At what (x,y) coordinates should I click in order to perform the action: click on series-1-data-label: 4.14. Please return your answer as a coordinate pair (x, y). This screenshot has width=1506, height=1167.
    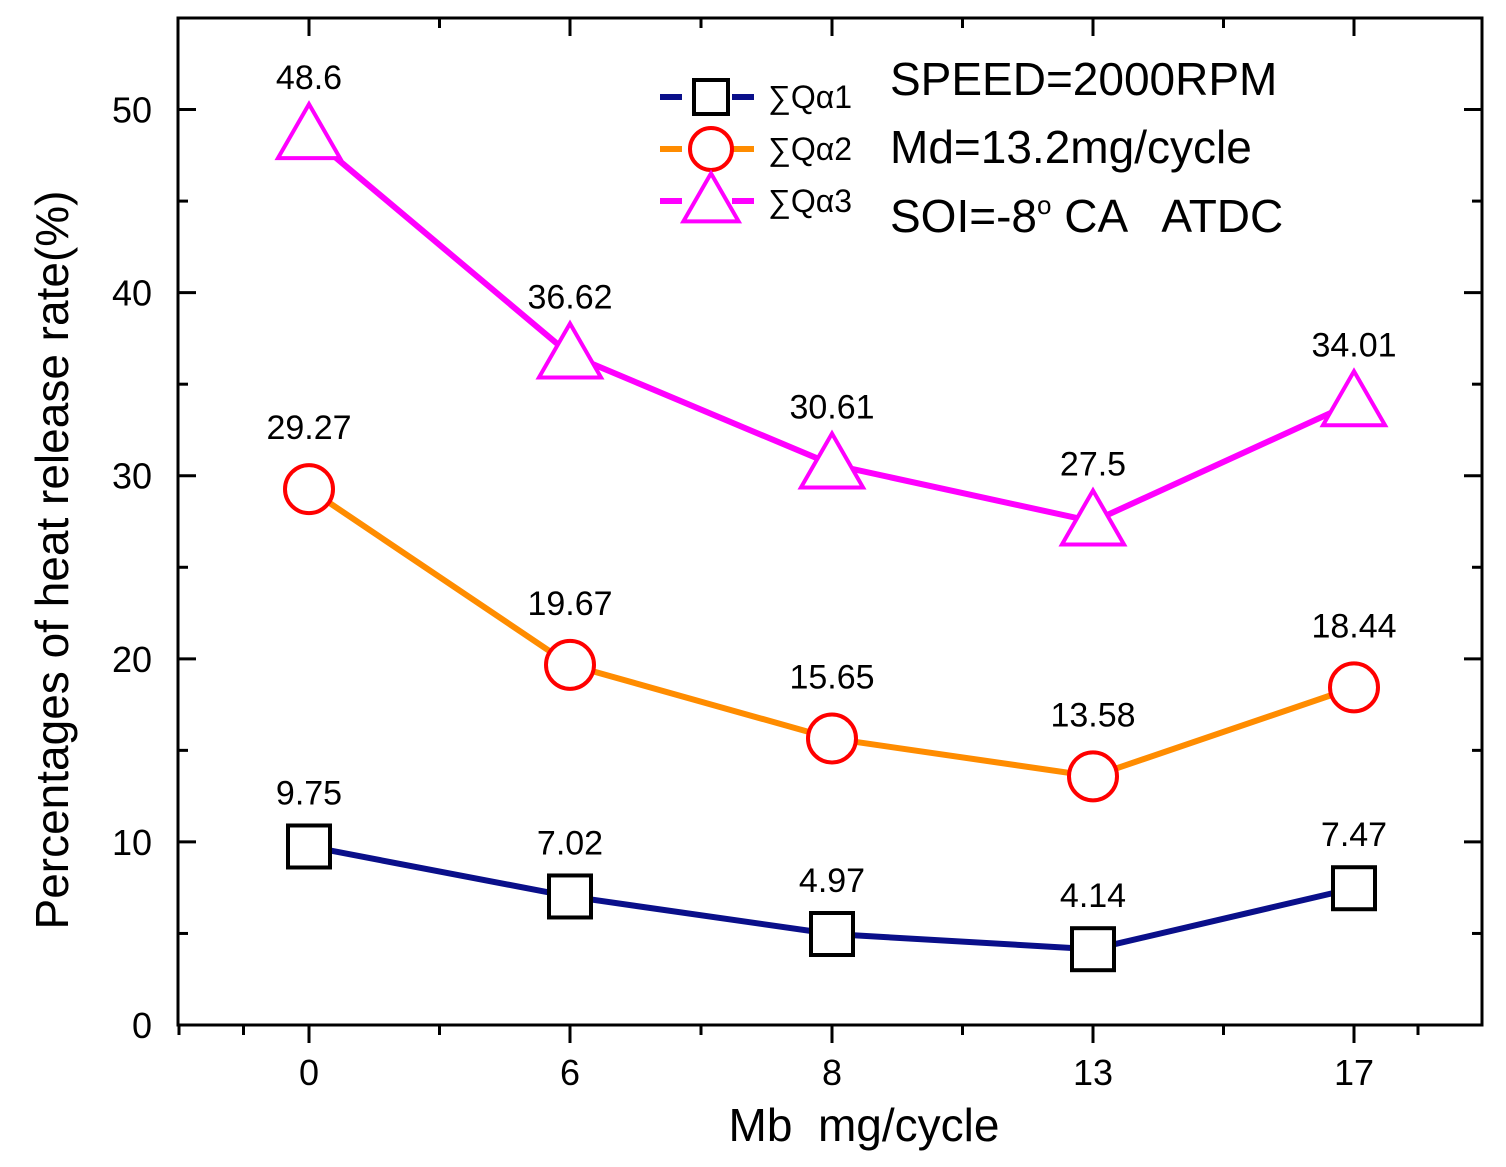
    Looking at the image, I should click on (1093, 896).